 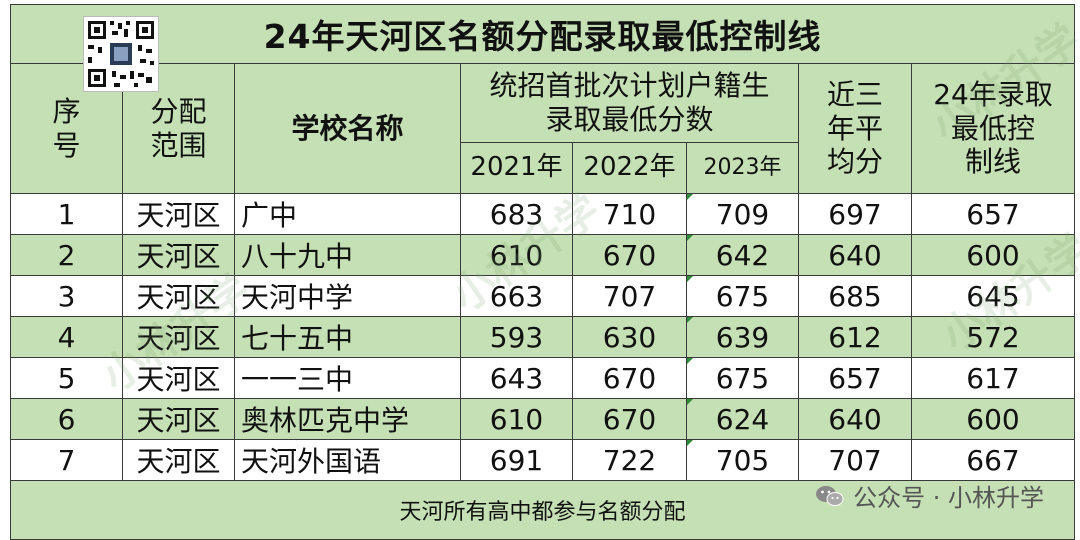 I want to click on header-score-group: 统招首批次计划户籍生 录取最低分数, so click(x=629, y=103).